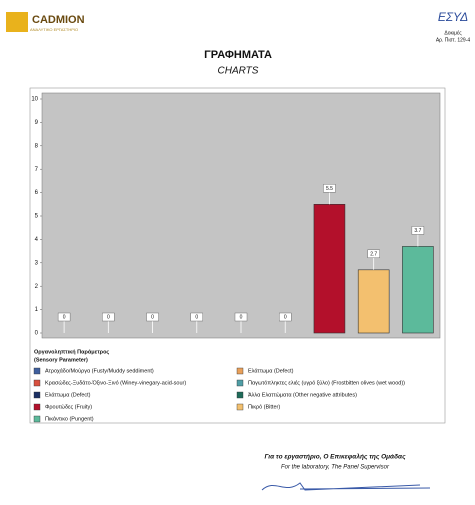 The width and height of the screenshot is (475, 505). I want to click on data-label: 2.7, so click(373, 254).